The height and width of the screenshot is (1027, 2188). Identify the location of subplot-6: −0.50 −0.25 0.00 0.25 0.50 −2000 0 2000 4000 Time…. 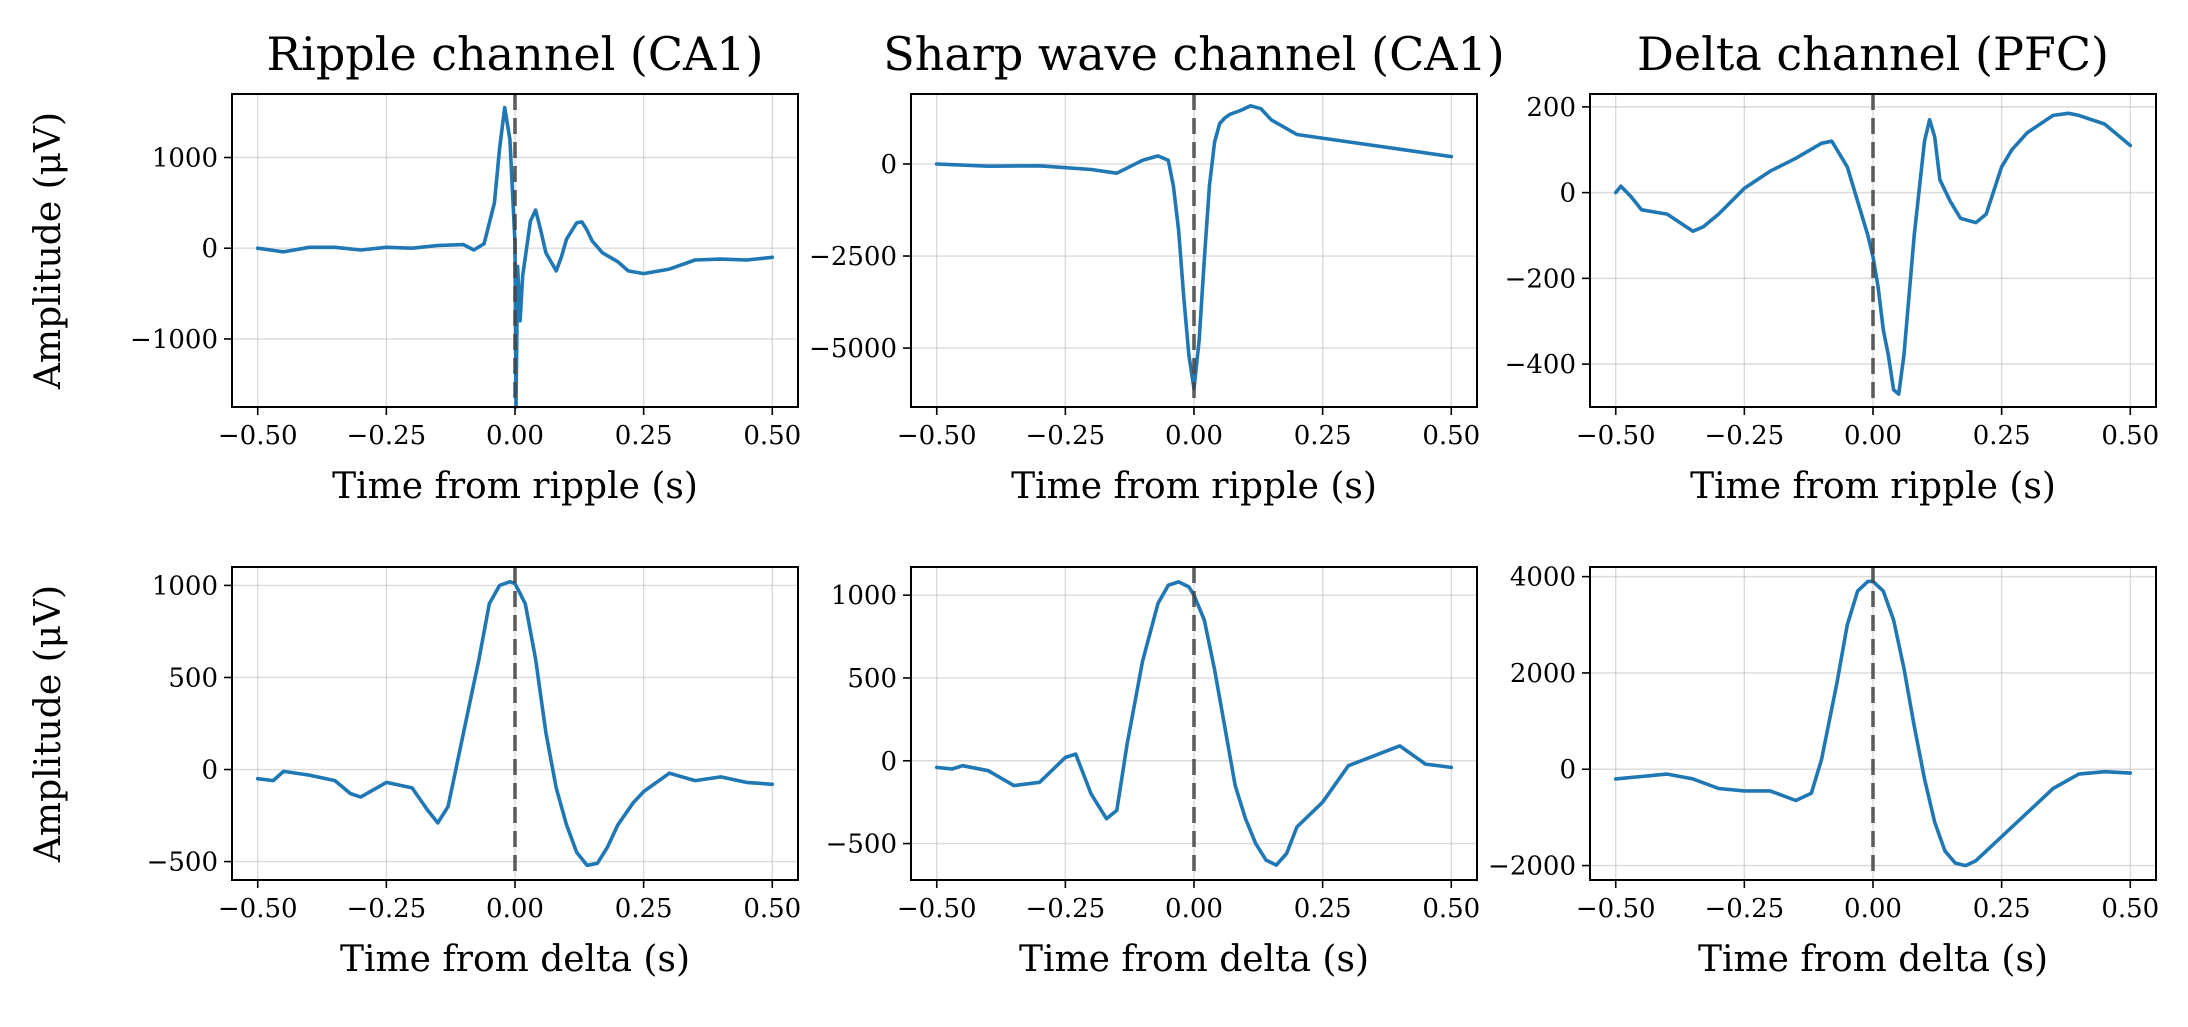
(1823, 771).